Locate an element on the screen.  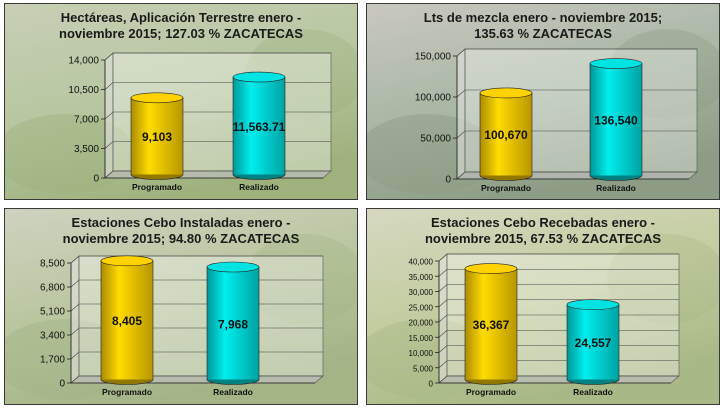
data-label: 7,968 is located at coordinates (233, 324).